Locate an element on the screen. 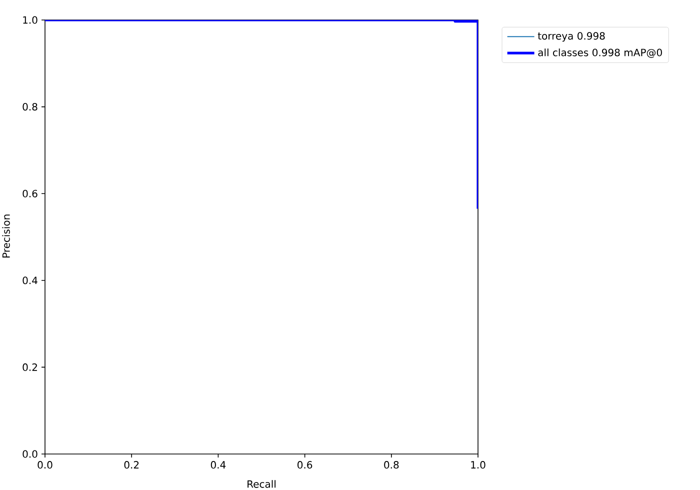  x-tick-label: 0.6 is located at coordinates (305, 465).